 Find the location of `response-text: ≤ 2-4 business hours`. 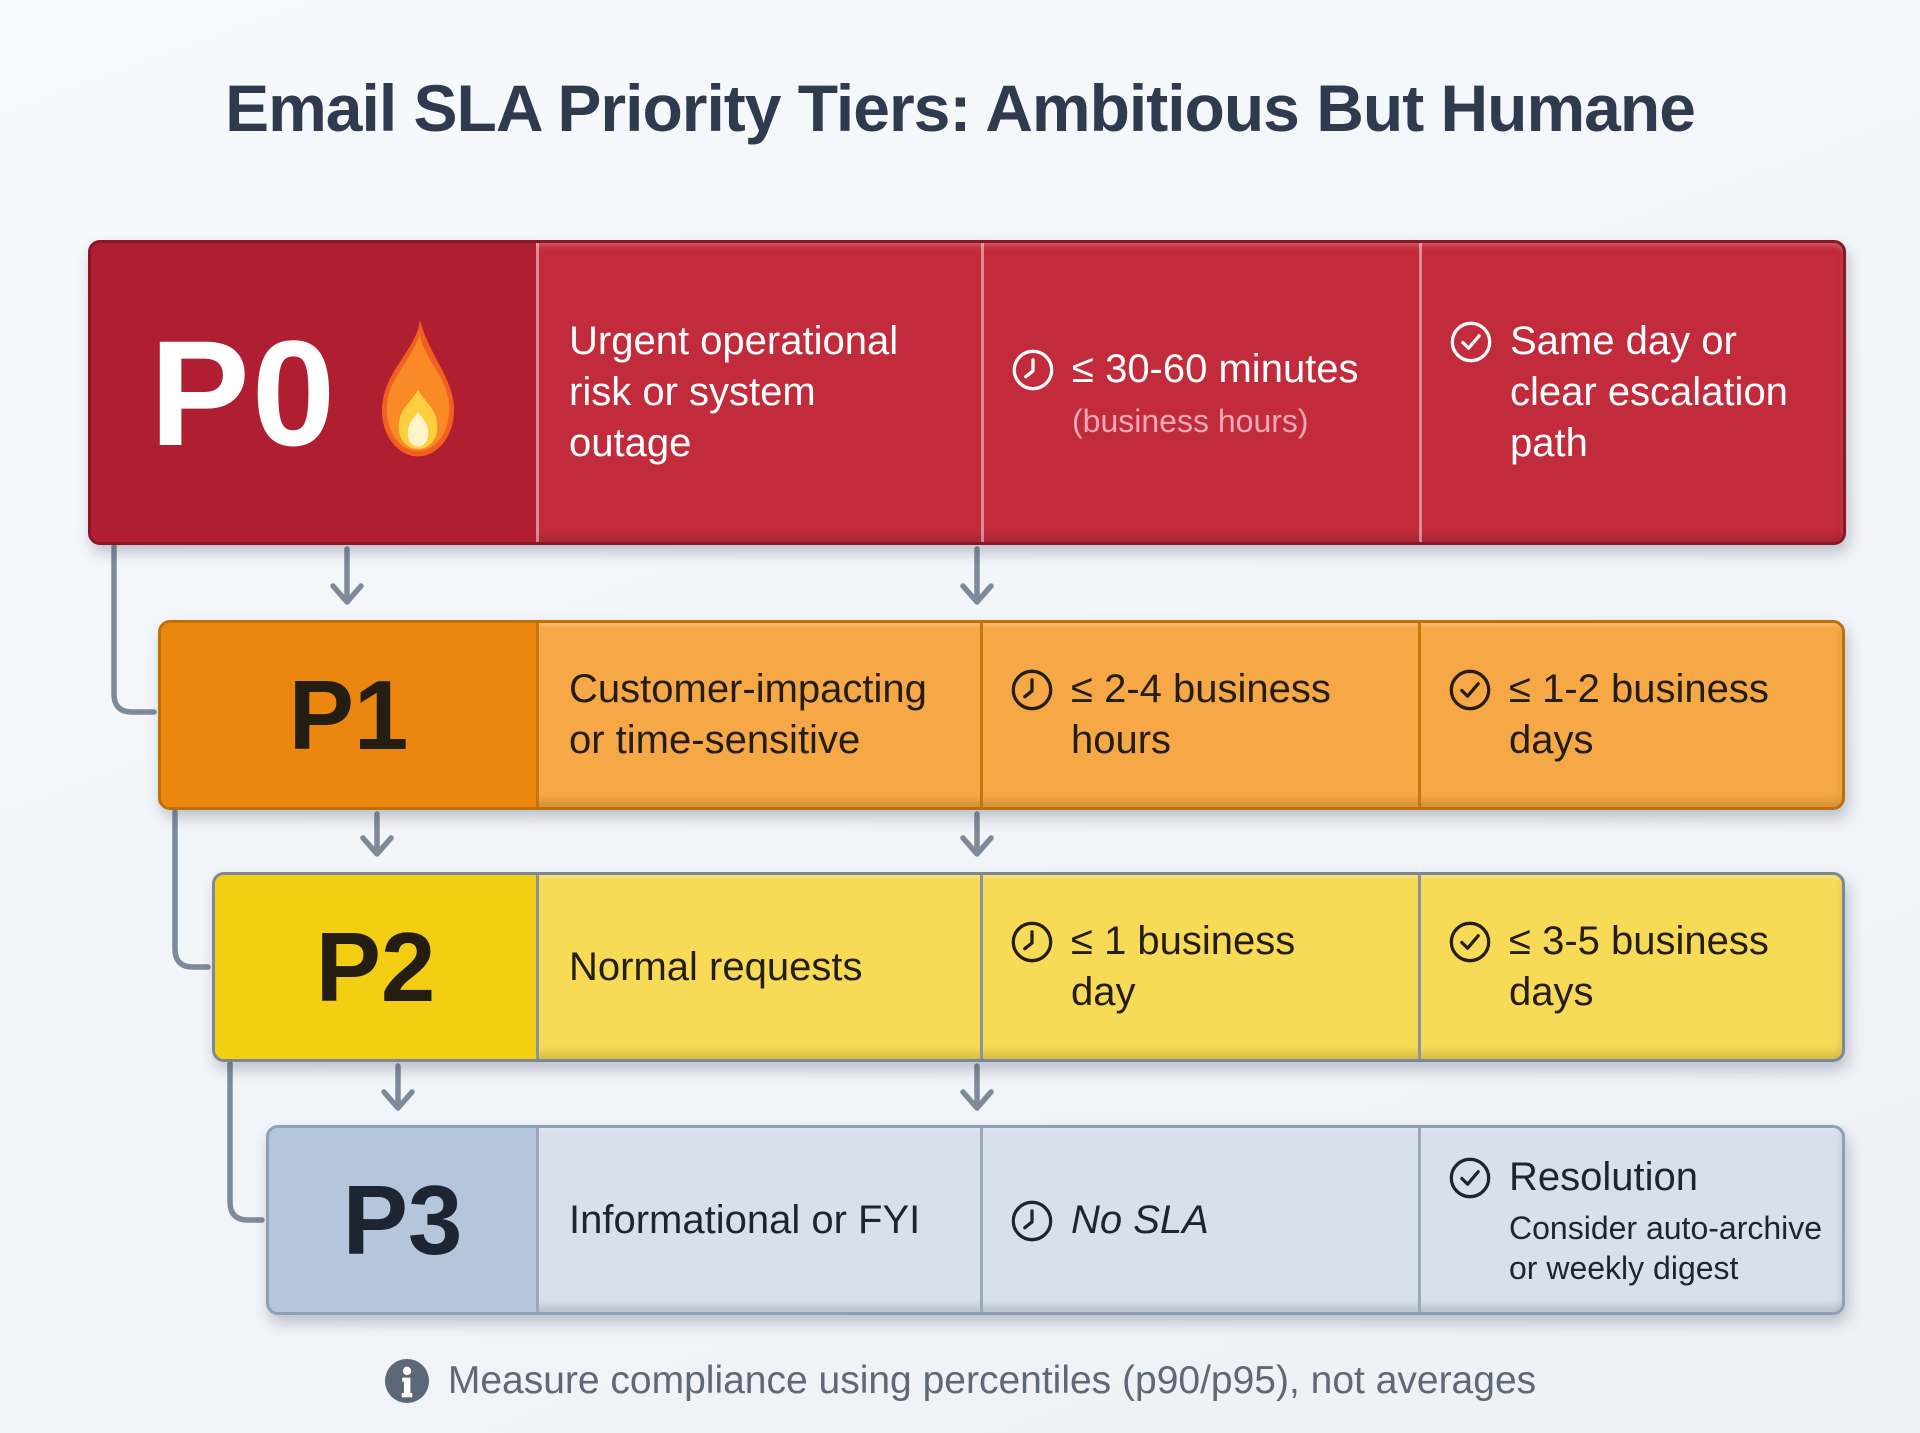

response-text: ≤ 2-4 business hours is located at coordinates (1201, 714).